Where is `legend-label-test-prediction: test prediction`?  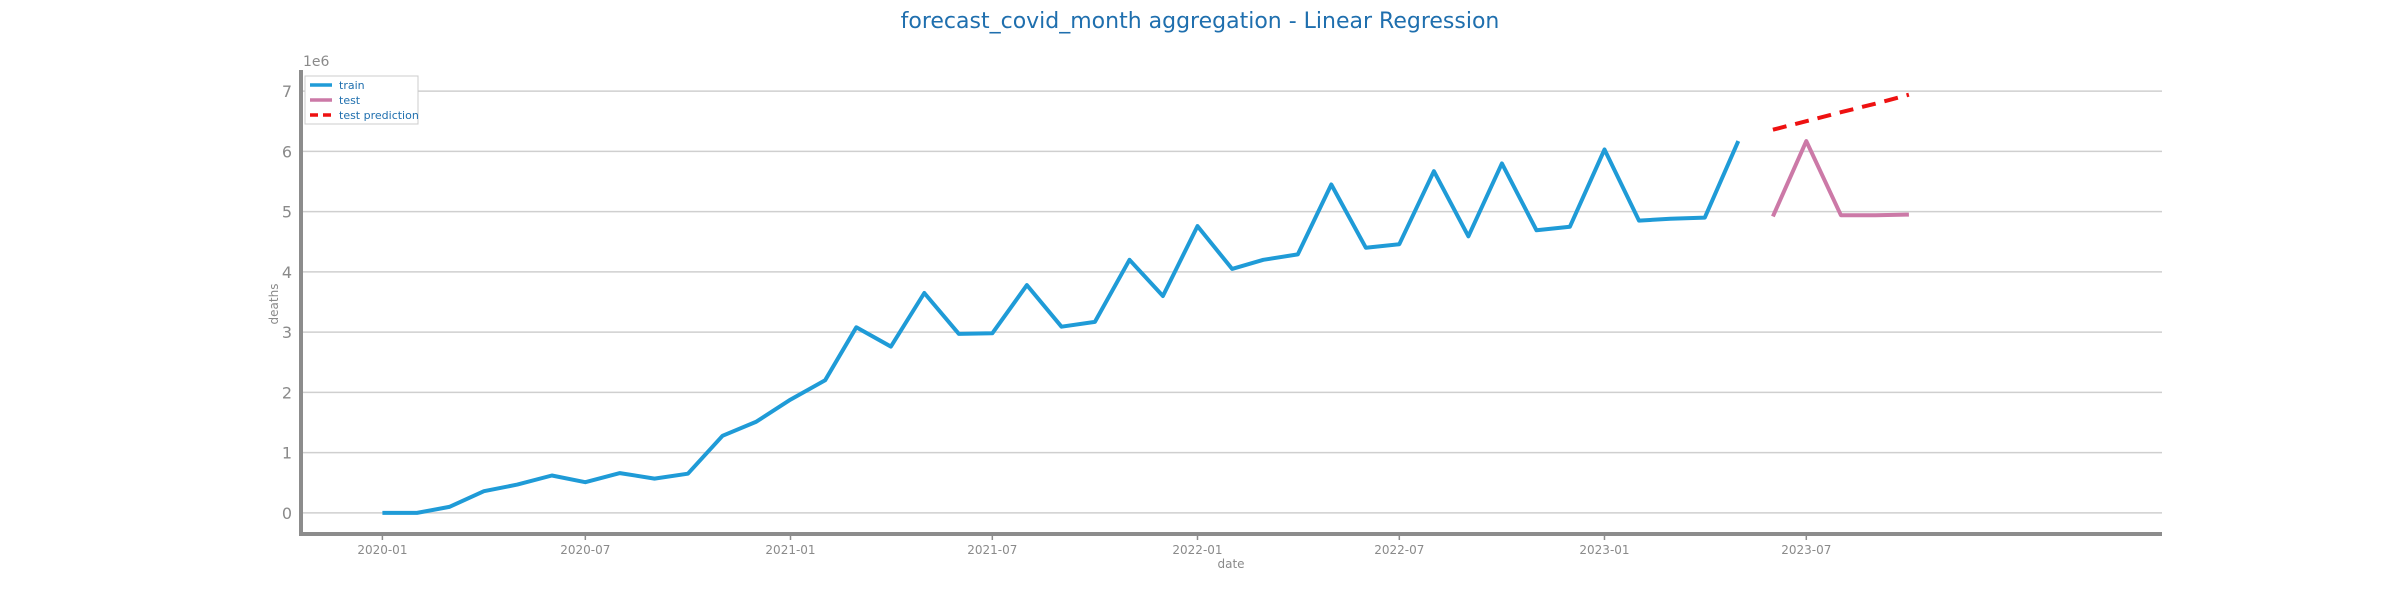 legend-label-test-prediction: test prediction is located at coordinates (379, 115).